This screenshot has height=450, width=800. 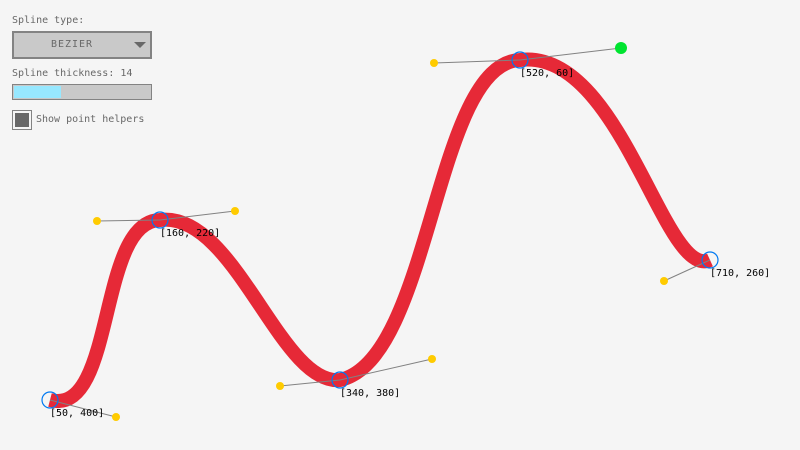 I want to click on show-helpers-checkbox, so click(x=22, y=120).